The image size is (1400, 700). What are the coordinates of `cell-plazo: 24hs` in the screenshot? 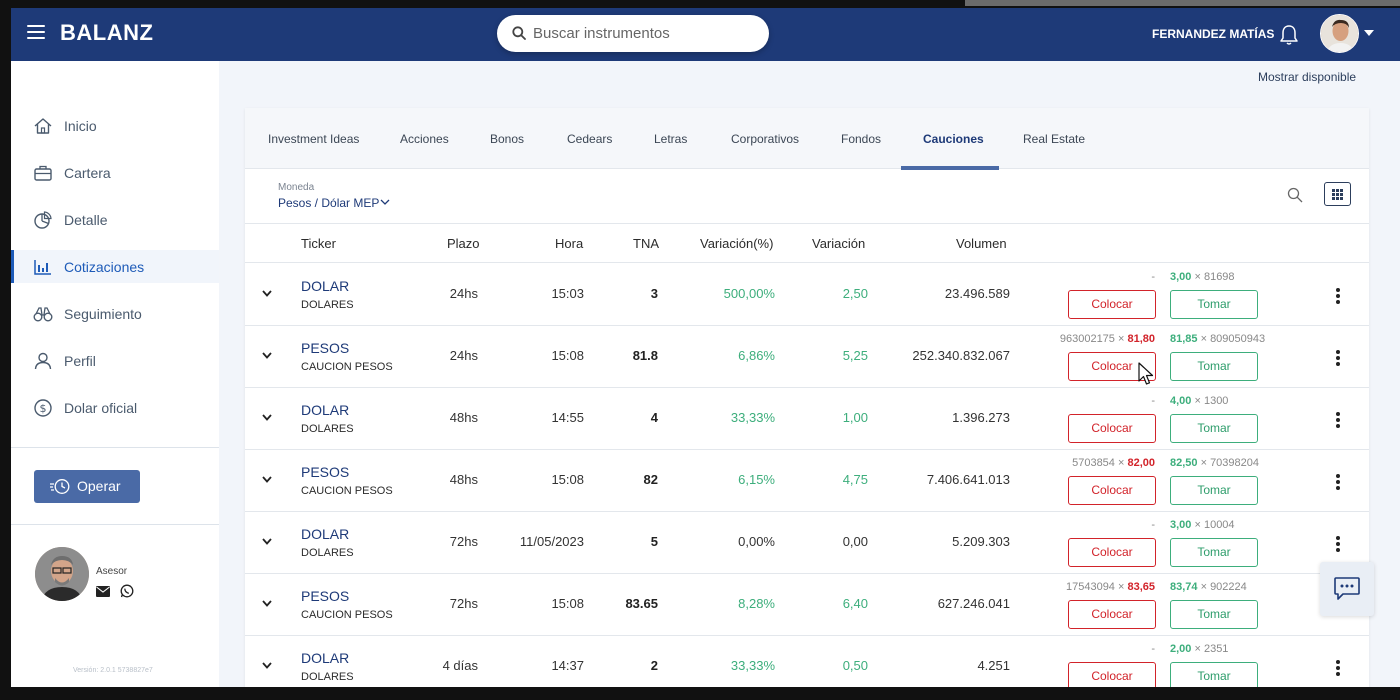 It's located at (463, 293).